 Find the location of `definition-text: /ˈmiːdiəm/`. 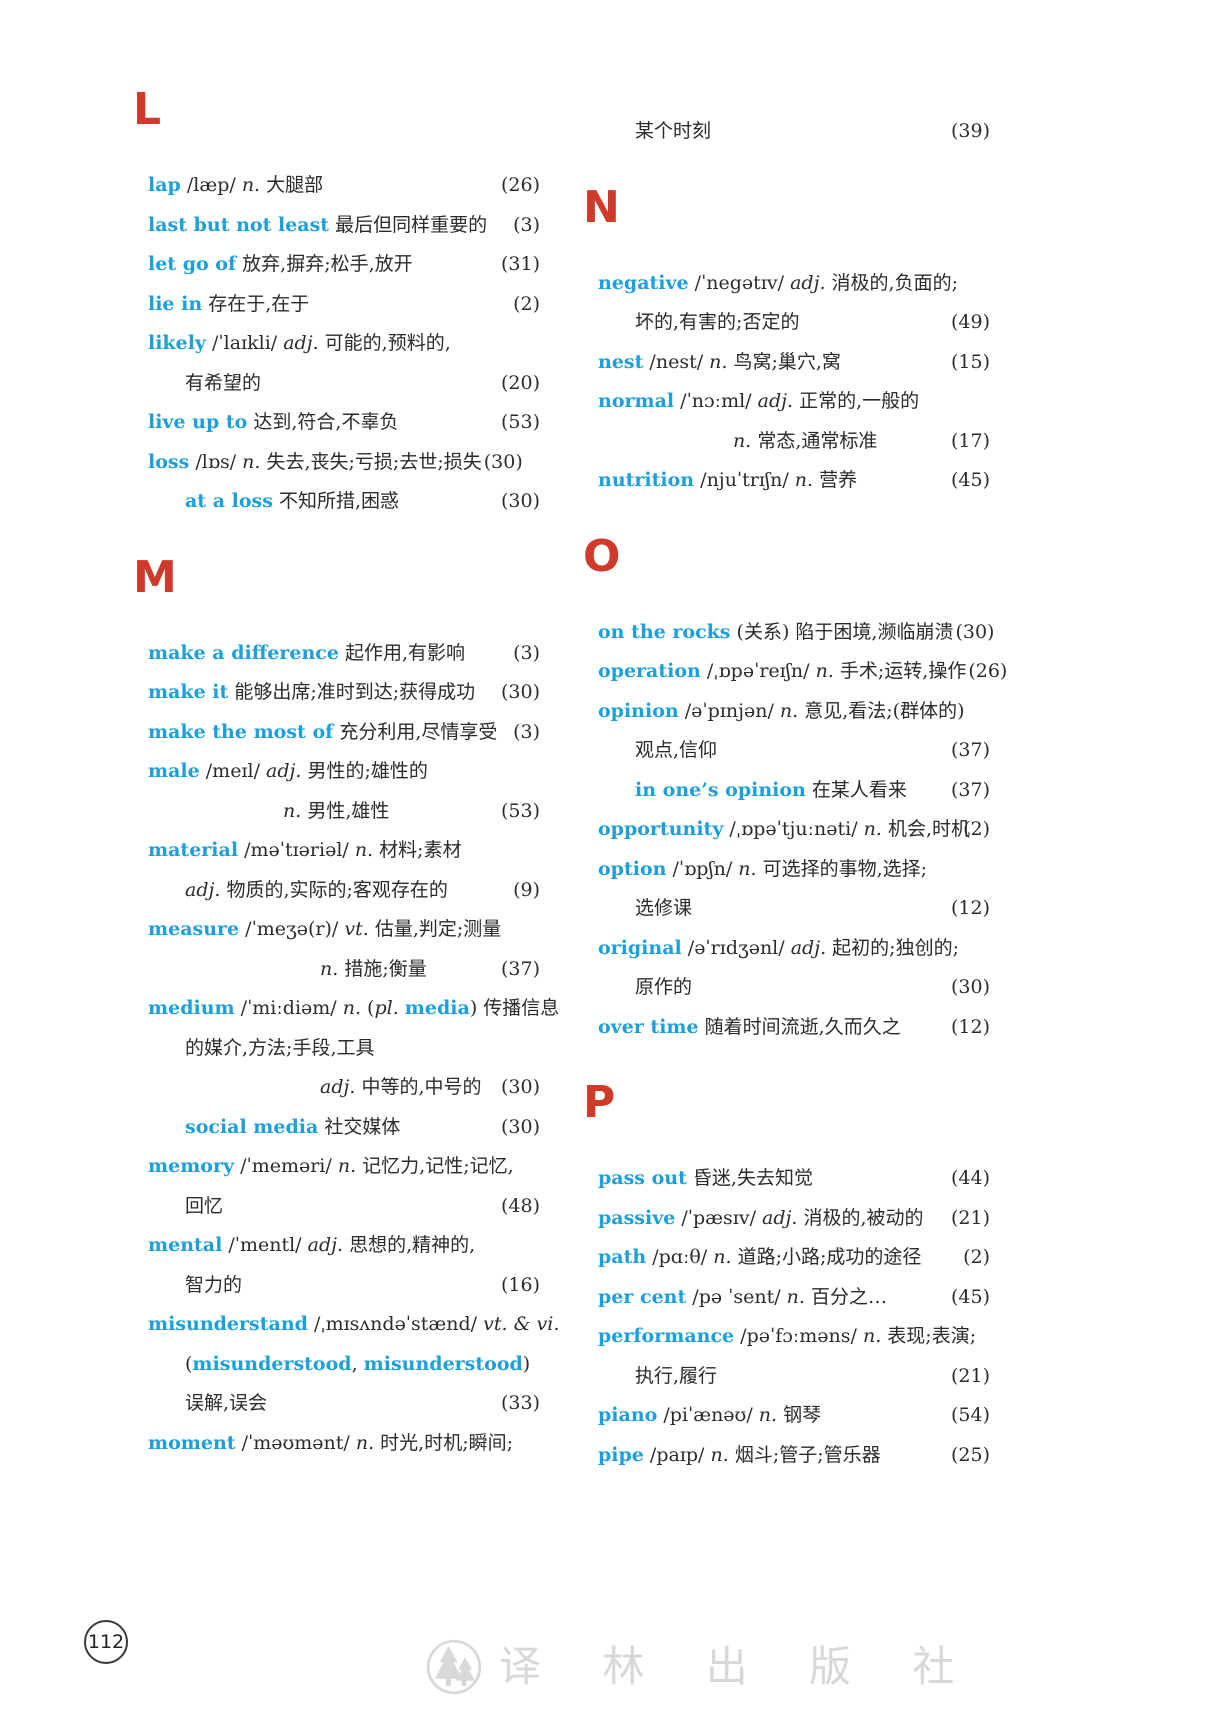

definition-text: /ˈmiːdiəm/ is located at coordinates (288, 1008).